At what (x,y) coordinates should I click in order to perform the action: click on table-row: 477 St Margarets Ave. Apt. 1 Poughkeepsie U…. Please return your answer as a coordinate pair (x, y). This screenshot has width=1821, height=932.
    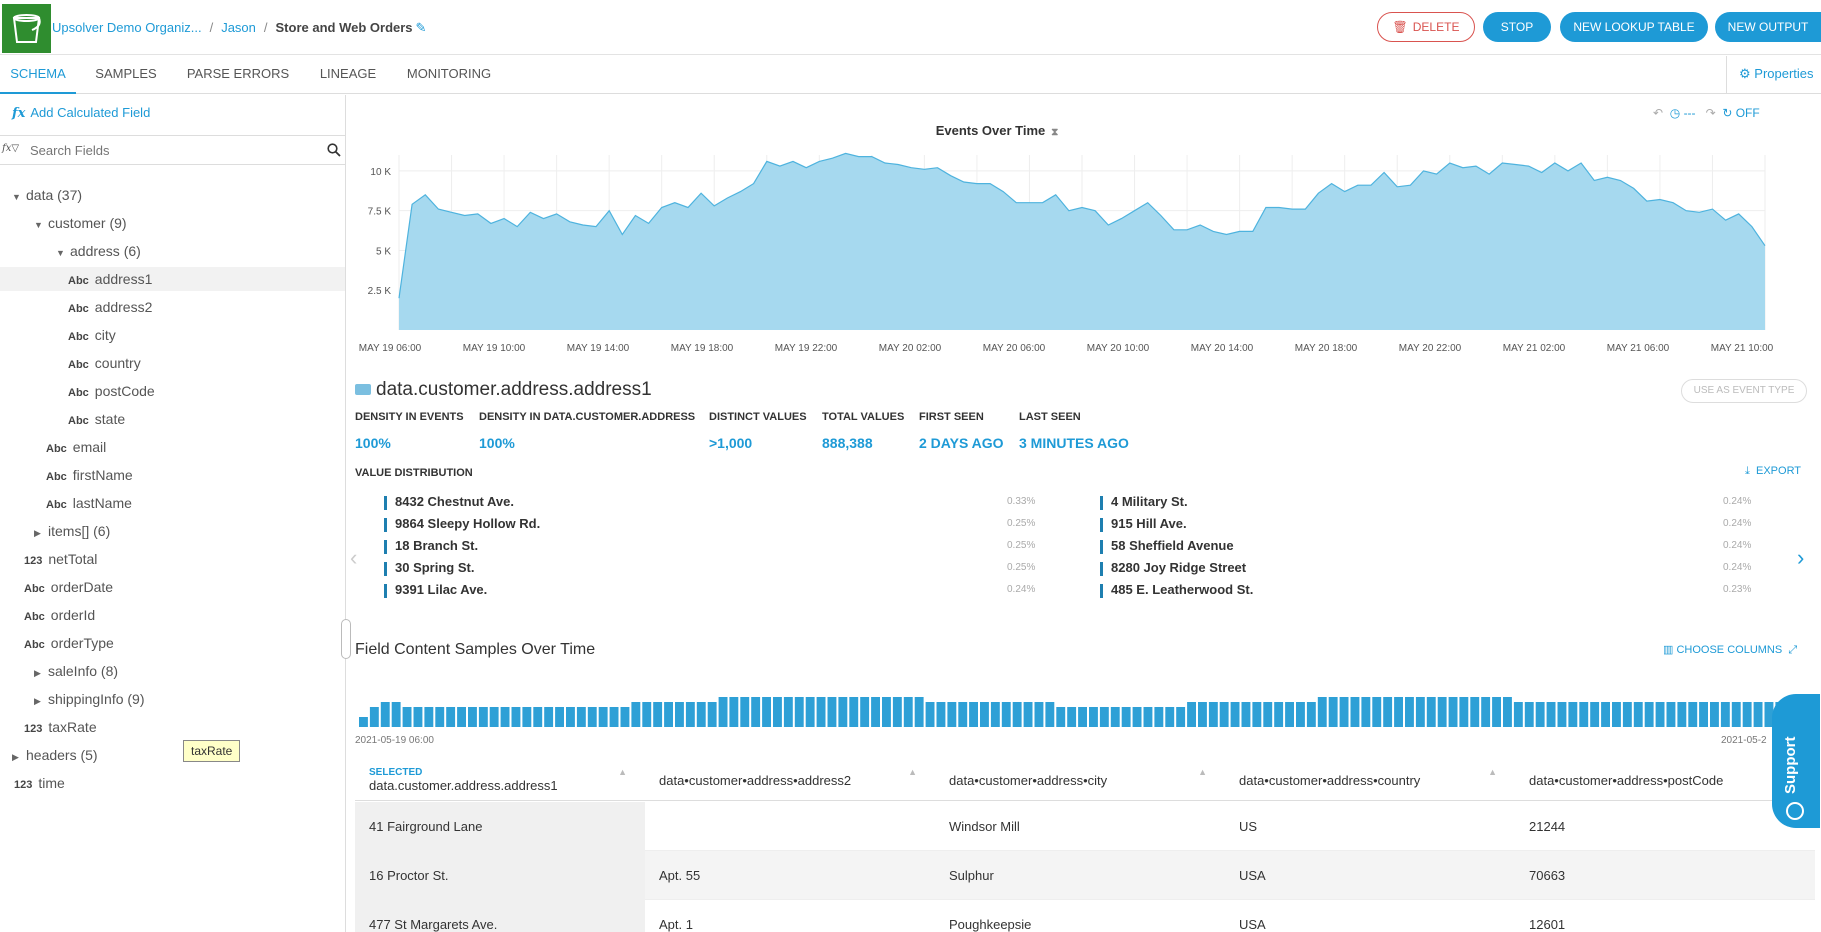
    Looking at the image, I should click on (1085, 916).